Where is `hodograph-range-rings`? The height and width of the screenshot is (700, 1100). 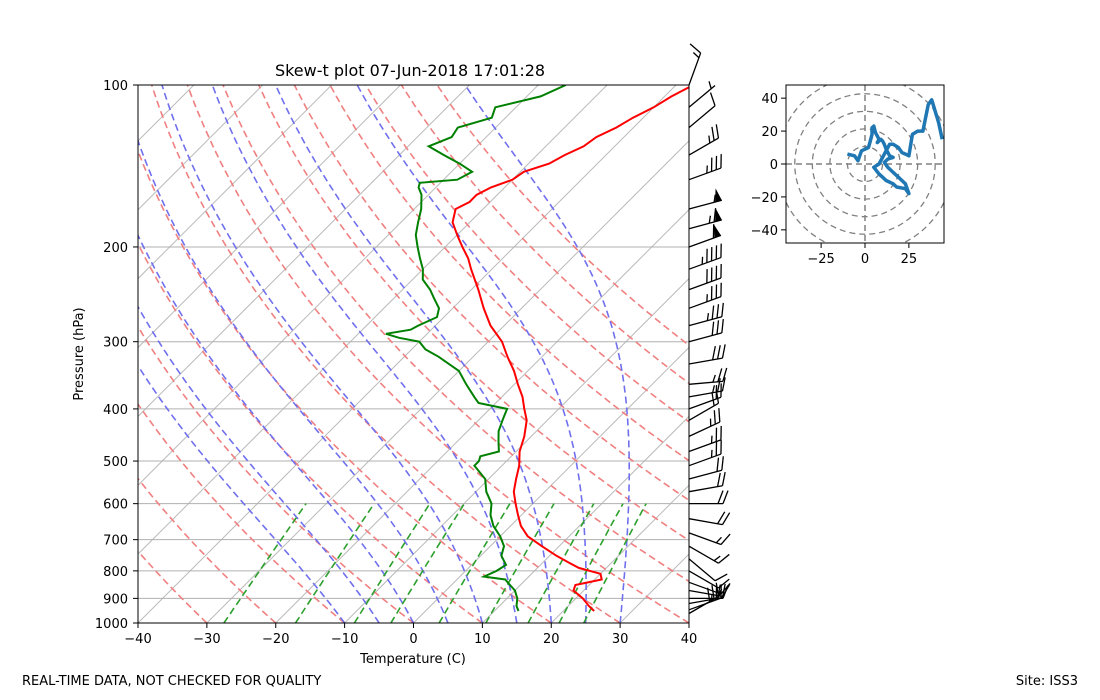 hodograph-range-rings is located at coordinates (865, 164).